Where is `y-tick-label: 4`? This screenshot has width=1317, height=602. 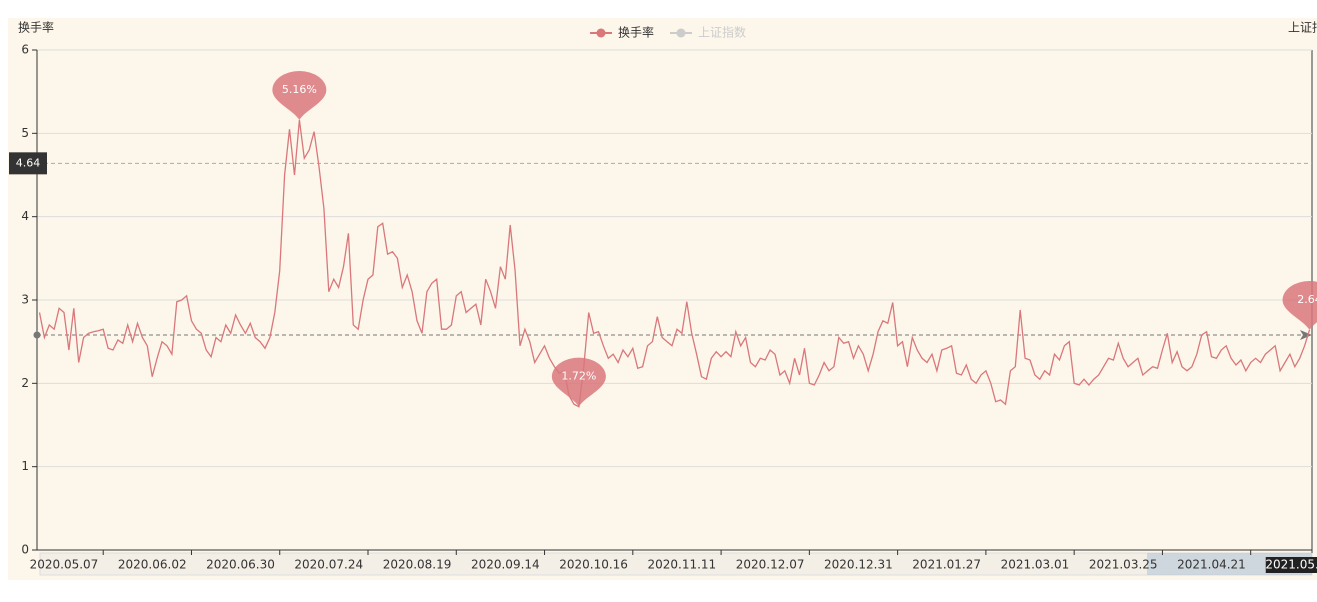 y-tick-label: 4 is located at coordinates (25, 216).